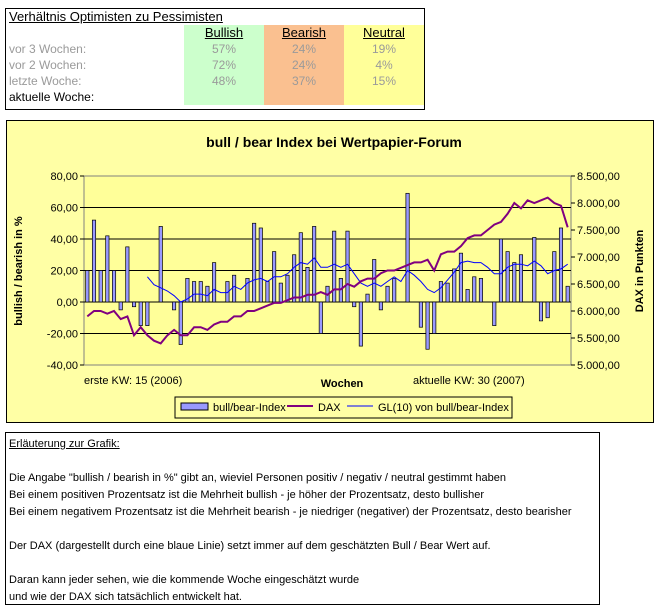 This screenshot has height=608, width=659. What do you see at coordinates (384, 81) in the screenshot?
I see `value-neutral: 15%` at bounding box center [384, 81].